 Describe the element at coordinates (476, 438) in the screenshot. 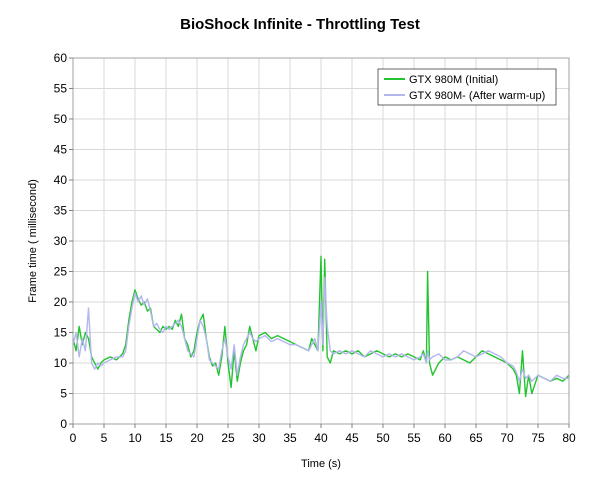

I see `x-tick-label: 65` at that location.